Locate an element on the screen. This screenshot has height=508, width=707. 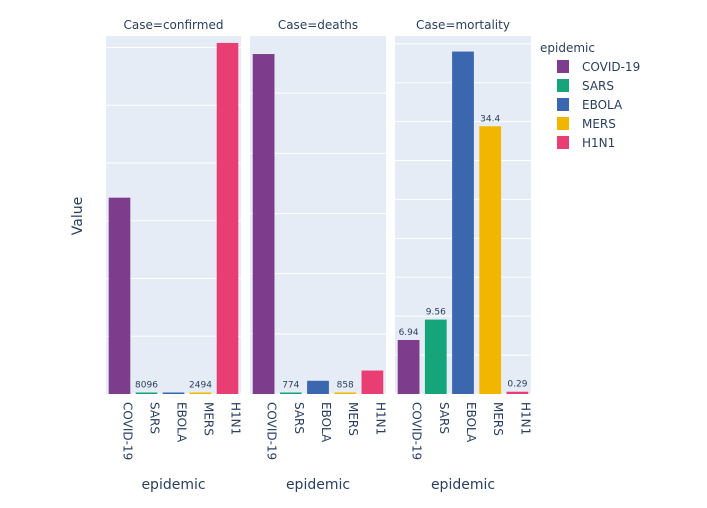
legend-item-mers: MERS is located at coordinates (586, 124).